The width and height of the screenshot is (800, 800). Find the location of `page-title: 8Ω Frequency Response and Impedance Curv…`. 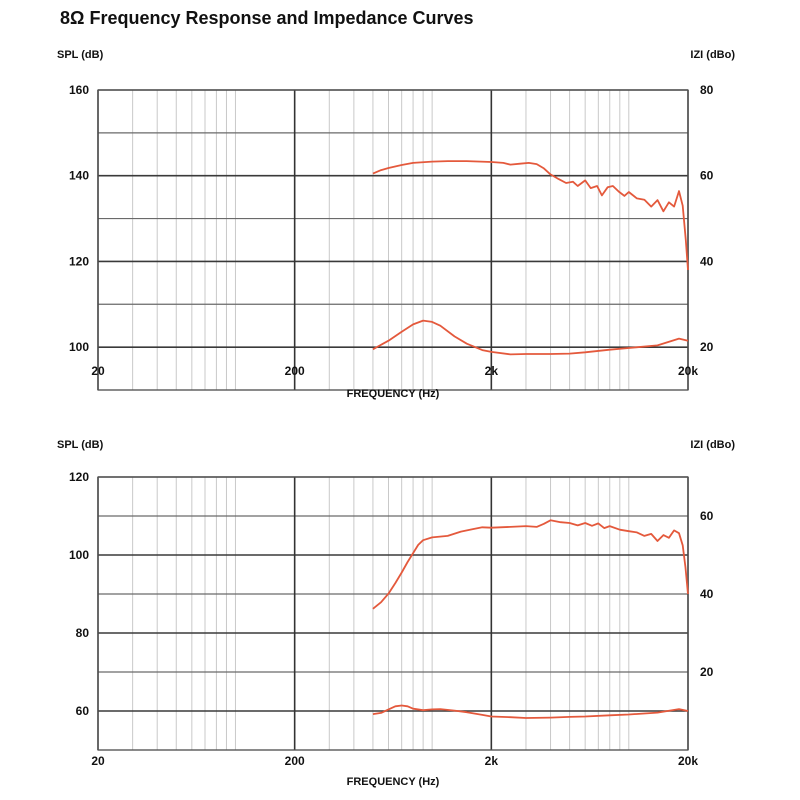

page-title: 8Ω Frequency Response and Impedance Curv… is located at coordinates (267, 18).